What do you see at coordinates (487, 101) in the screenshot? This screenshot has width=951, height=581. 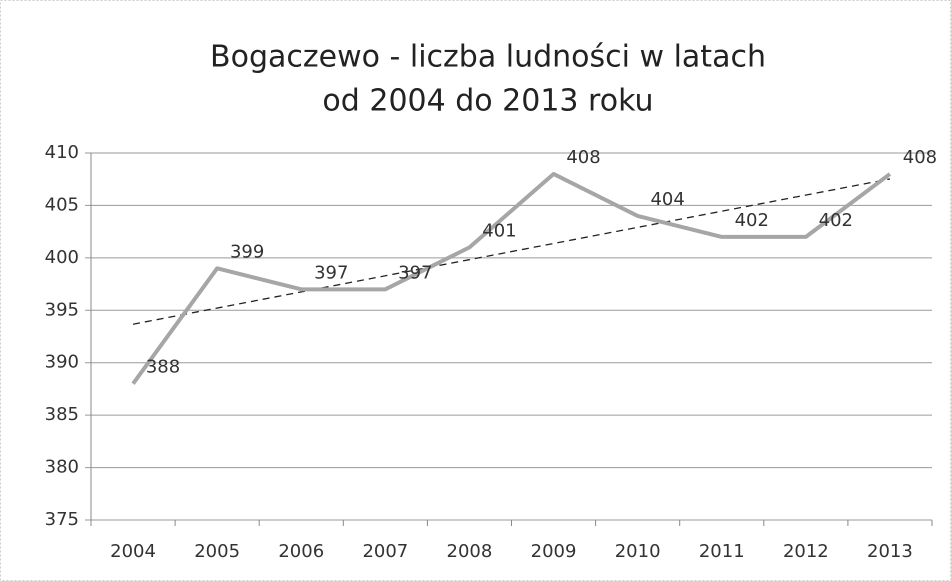 I see `chart-title: od 2004 do 2013 roku` at bounding box center [487, 101].